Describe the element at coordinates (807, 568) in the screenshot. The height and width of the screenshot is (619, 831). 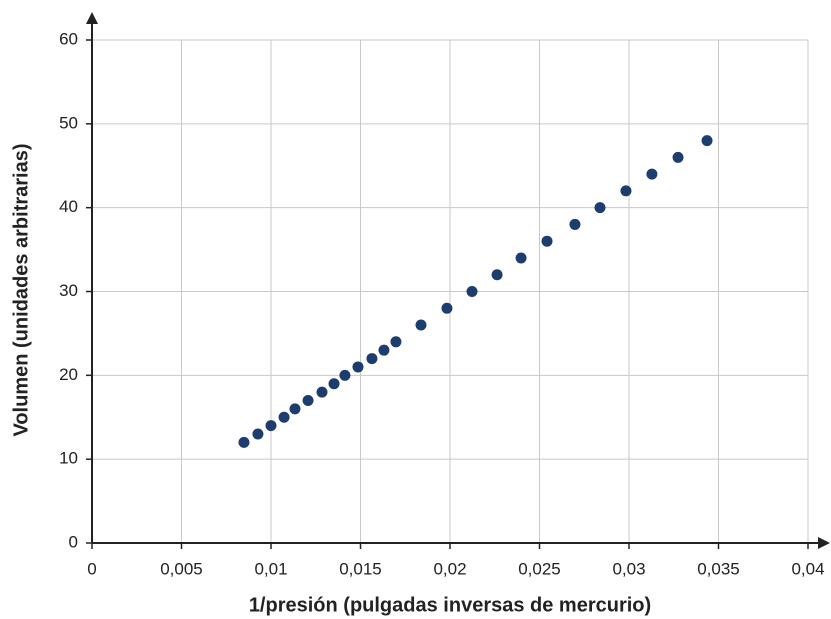
I see `x-tick-label: 0,04` at that location.